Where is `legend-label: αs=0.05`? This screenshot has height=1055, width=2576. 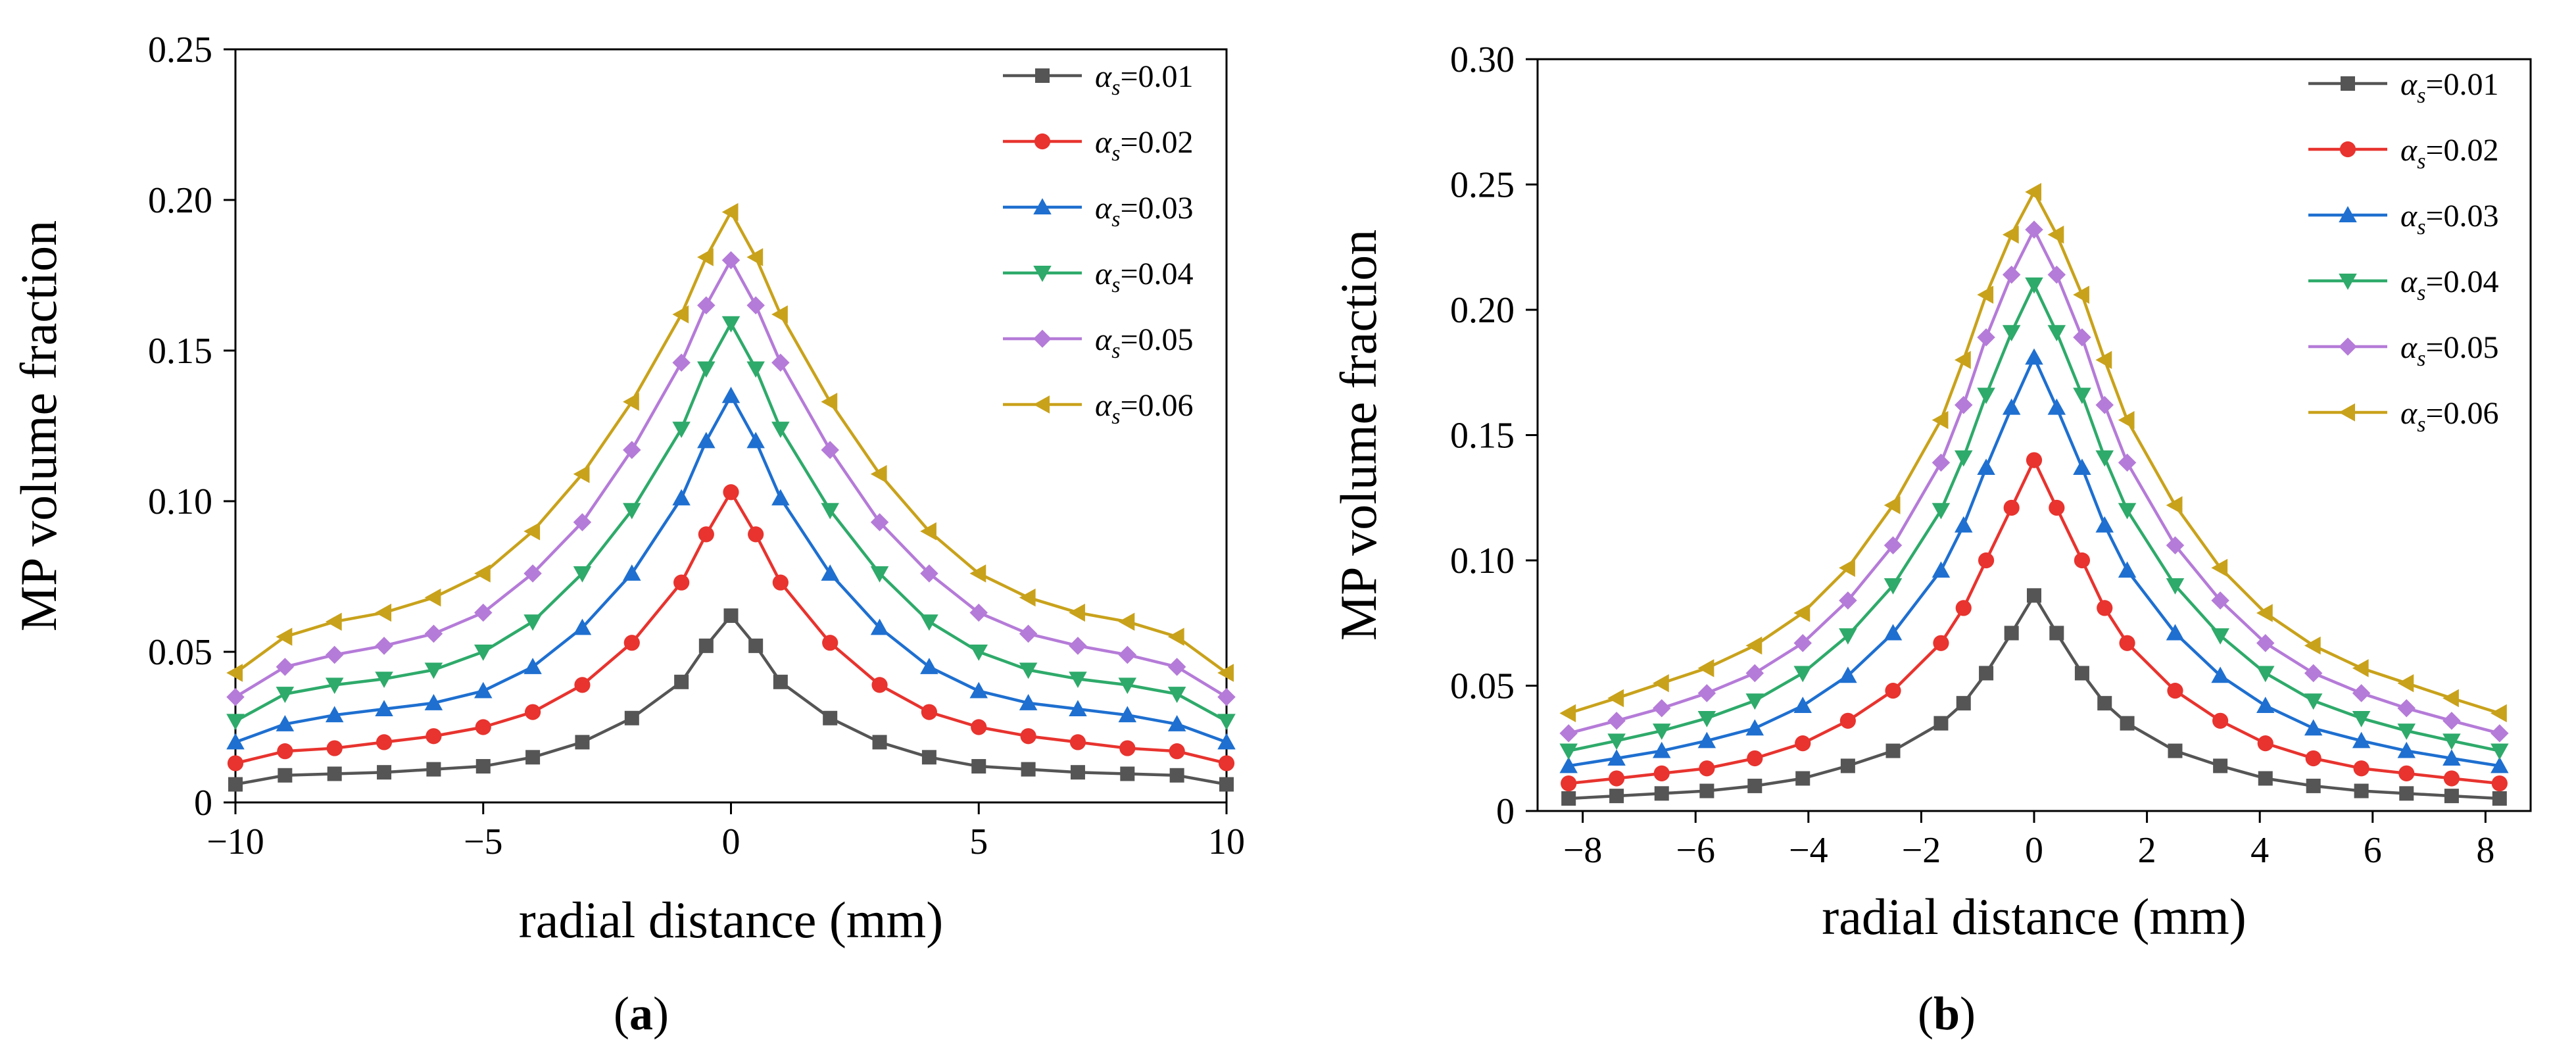 legend-label: αs=0.05 is located at coordinates (2450, 350).